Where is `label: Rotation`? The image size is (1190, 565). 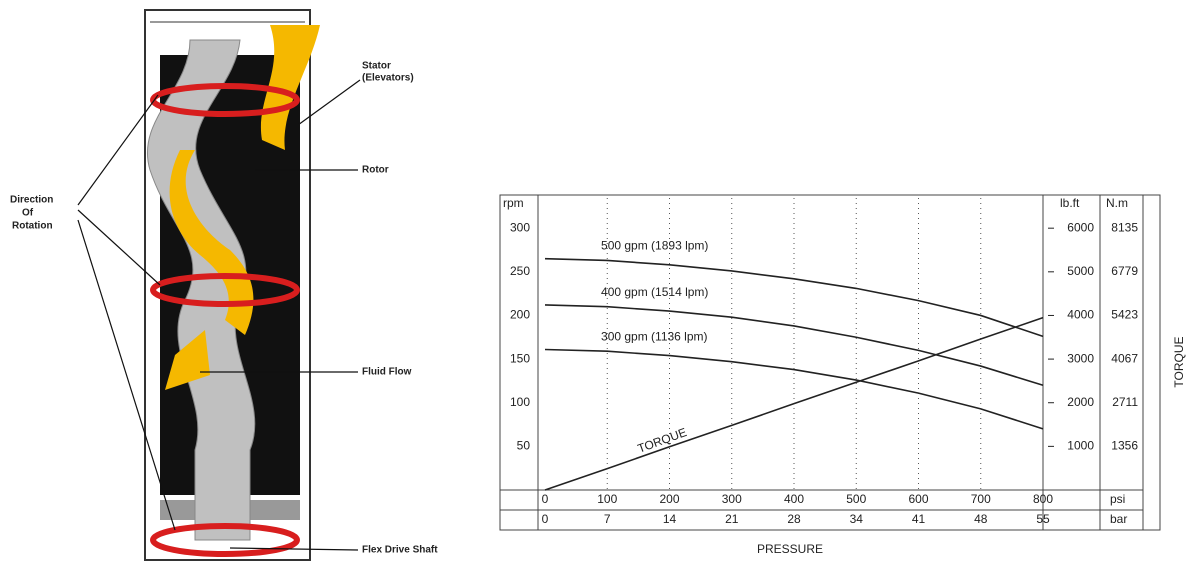 label: Rotation is located at coordinates (32, 226).